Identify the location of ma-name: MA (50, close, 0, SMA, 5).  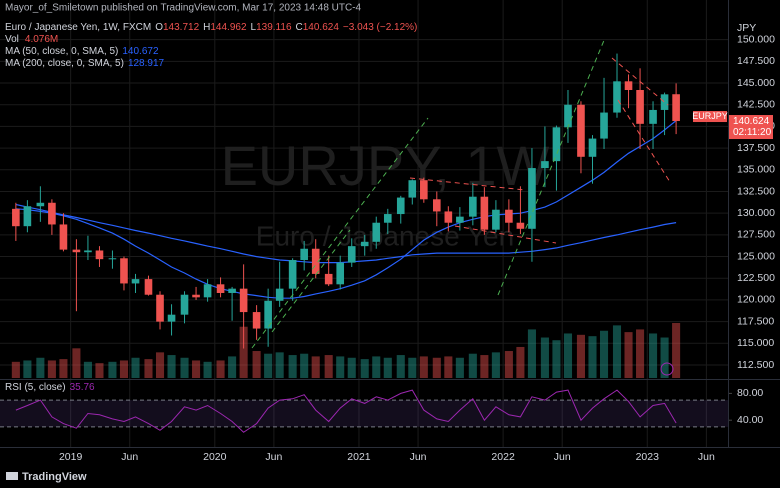
(61, 51).